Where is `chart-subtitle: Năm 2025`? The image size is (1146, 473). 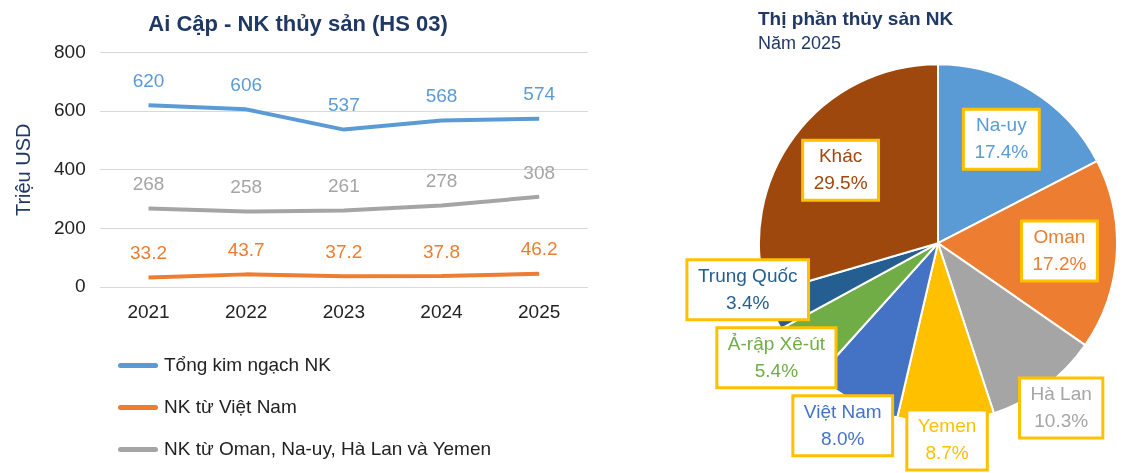 chart-subtitle: Năm 2025 is located at coordinates (800, 42).